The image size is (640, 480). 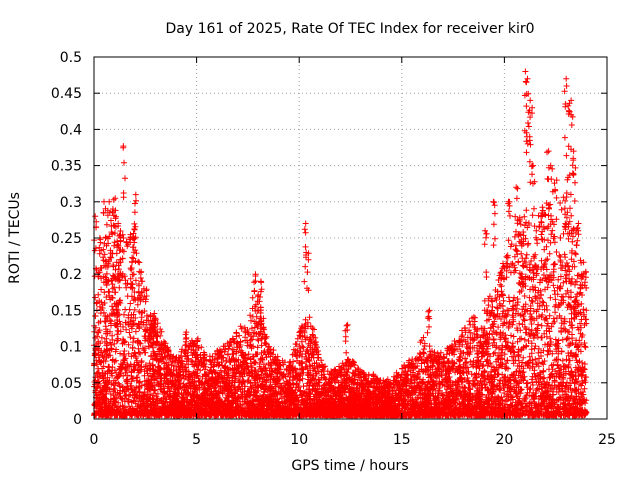 What do you see at coordinates (402, 440) in the screenshot?
I see `x-tick-label: 15` at bounding box center [402, 440].